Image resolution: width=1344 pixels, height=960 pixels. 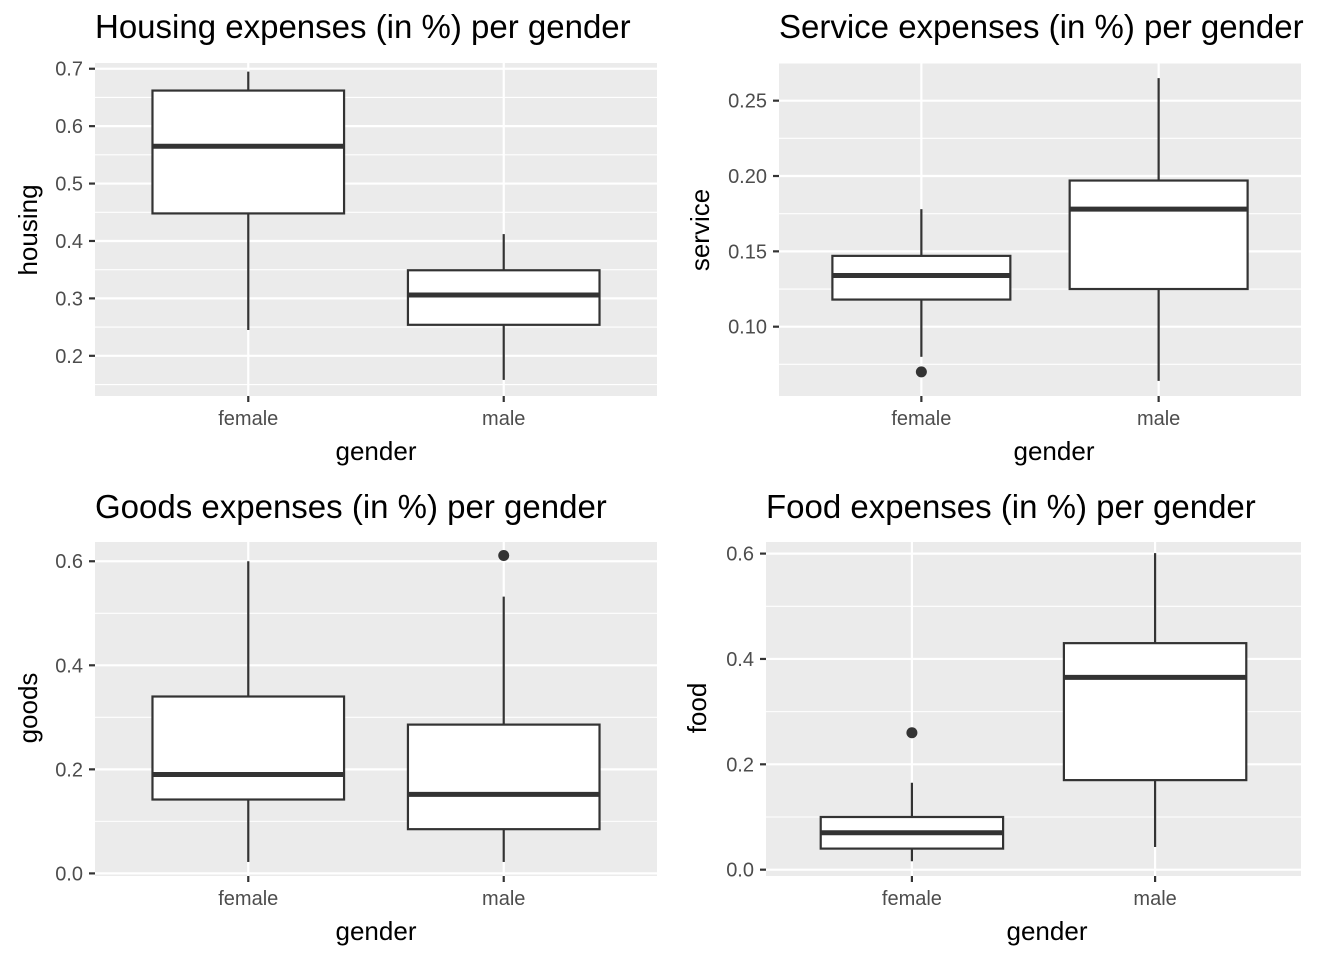 I want to click on chart-title: Food expenses (in %) per gender, so click(x=1011, y=506).